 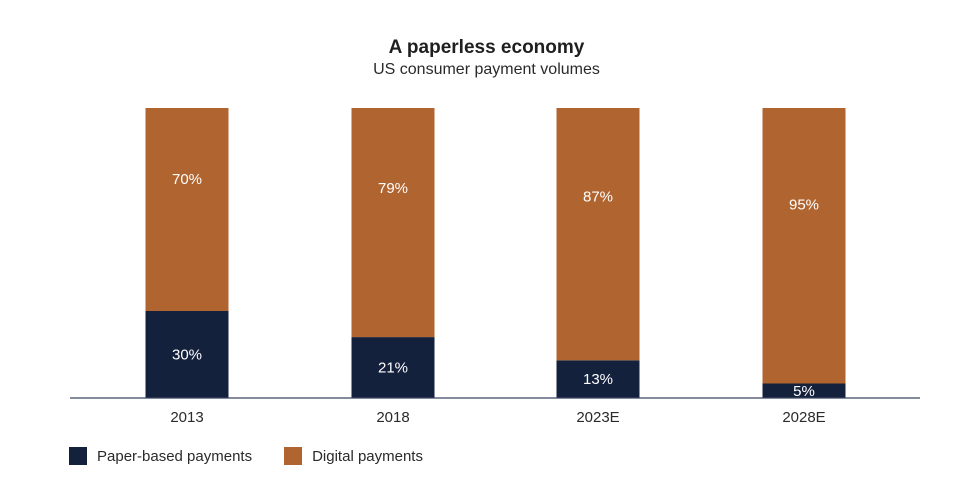 I want to click on legend-label-digital: Digital payments, so click(x=367, y=456).